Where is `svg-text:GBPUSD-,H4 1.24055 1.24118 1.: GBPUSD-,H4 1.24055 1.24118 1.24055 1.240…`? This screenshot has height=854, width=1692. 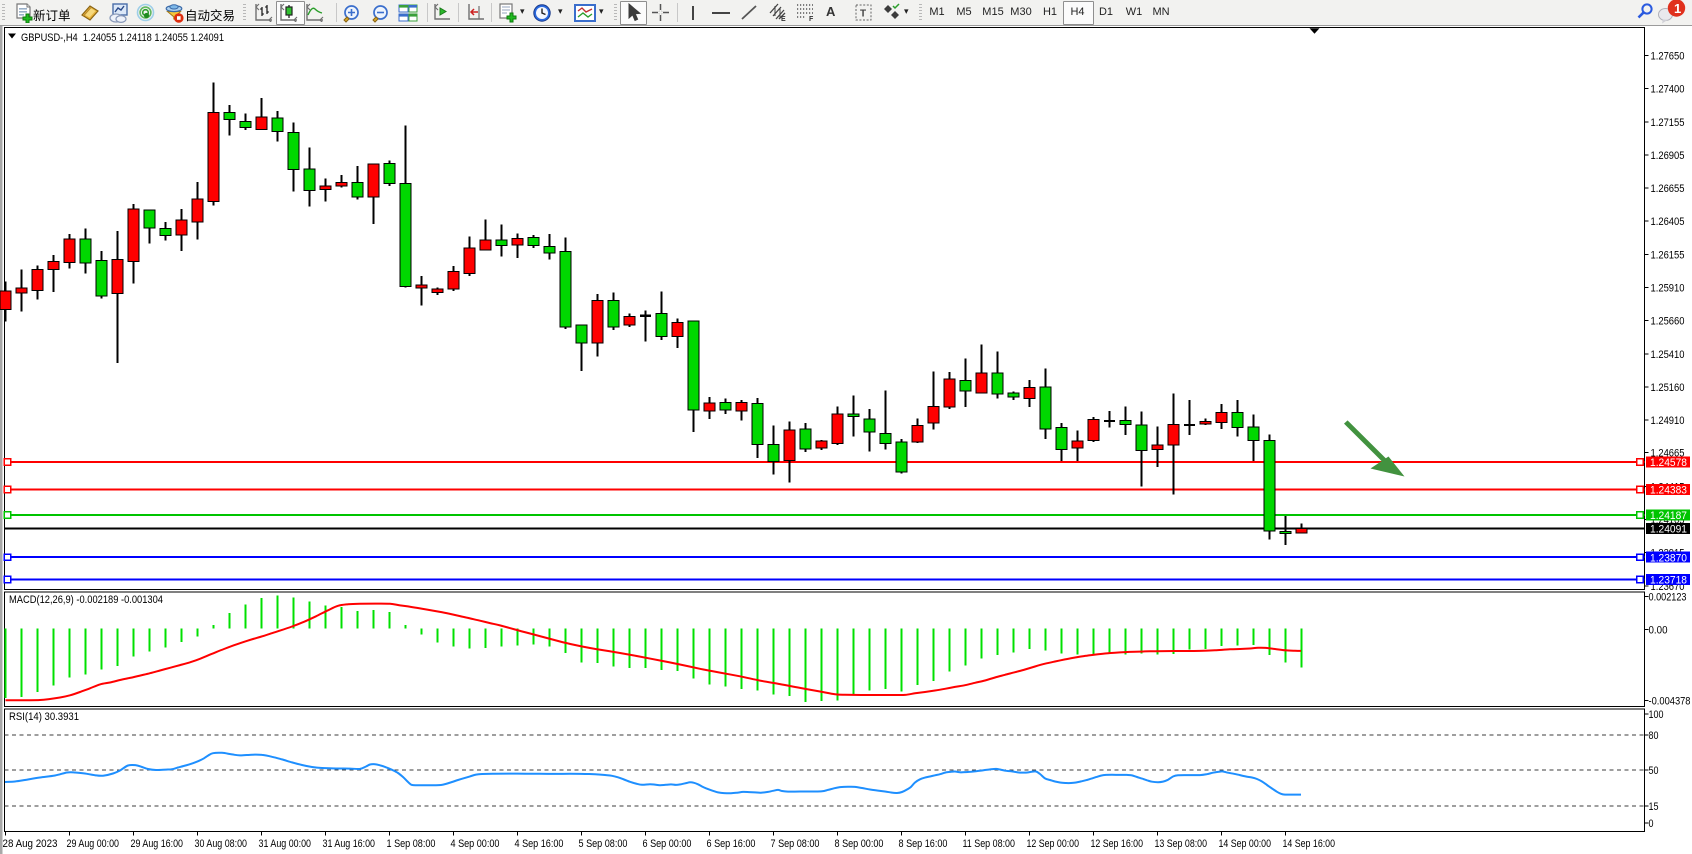 svg-text:GBPUSD-,H4 1.24055 1.24118 1.: GBPUSD-,H4 1.24055 1.24118 1.24055 1.240… is located at coordinates (122, 38).